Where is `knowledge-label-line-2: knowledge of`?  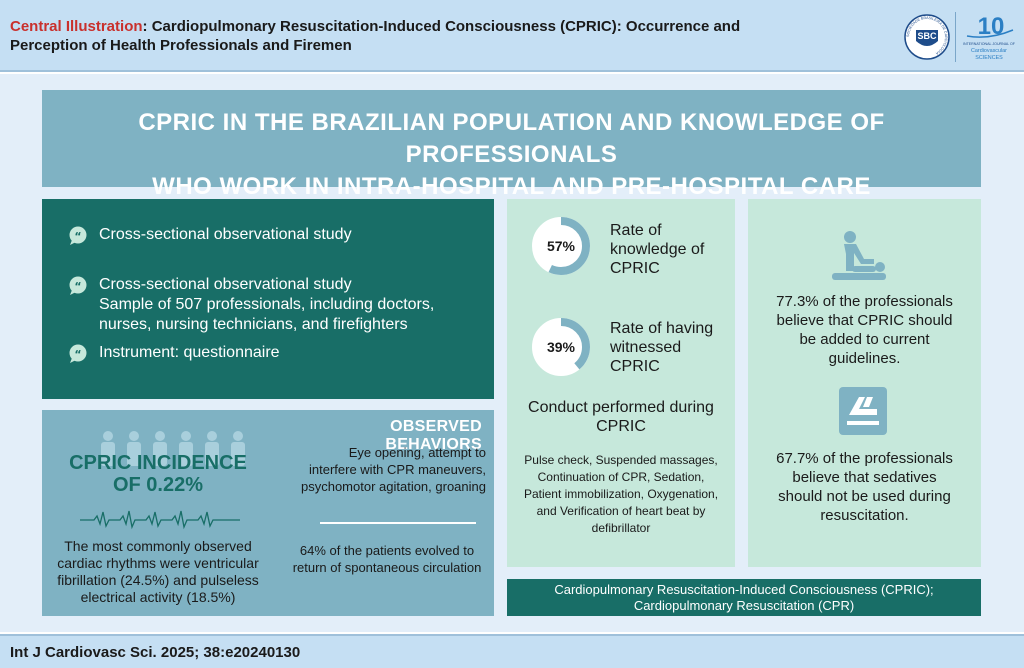
knowledge-label-line-2: knowledge of is located at coordinates (657, 249).